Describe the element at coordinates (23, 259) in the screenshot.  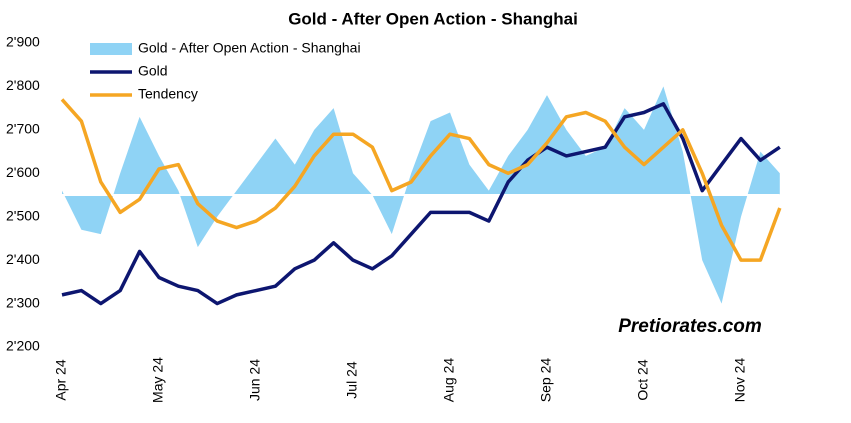
I see `y-tick-label: 2'400` at that location.